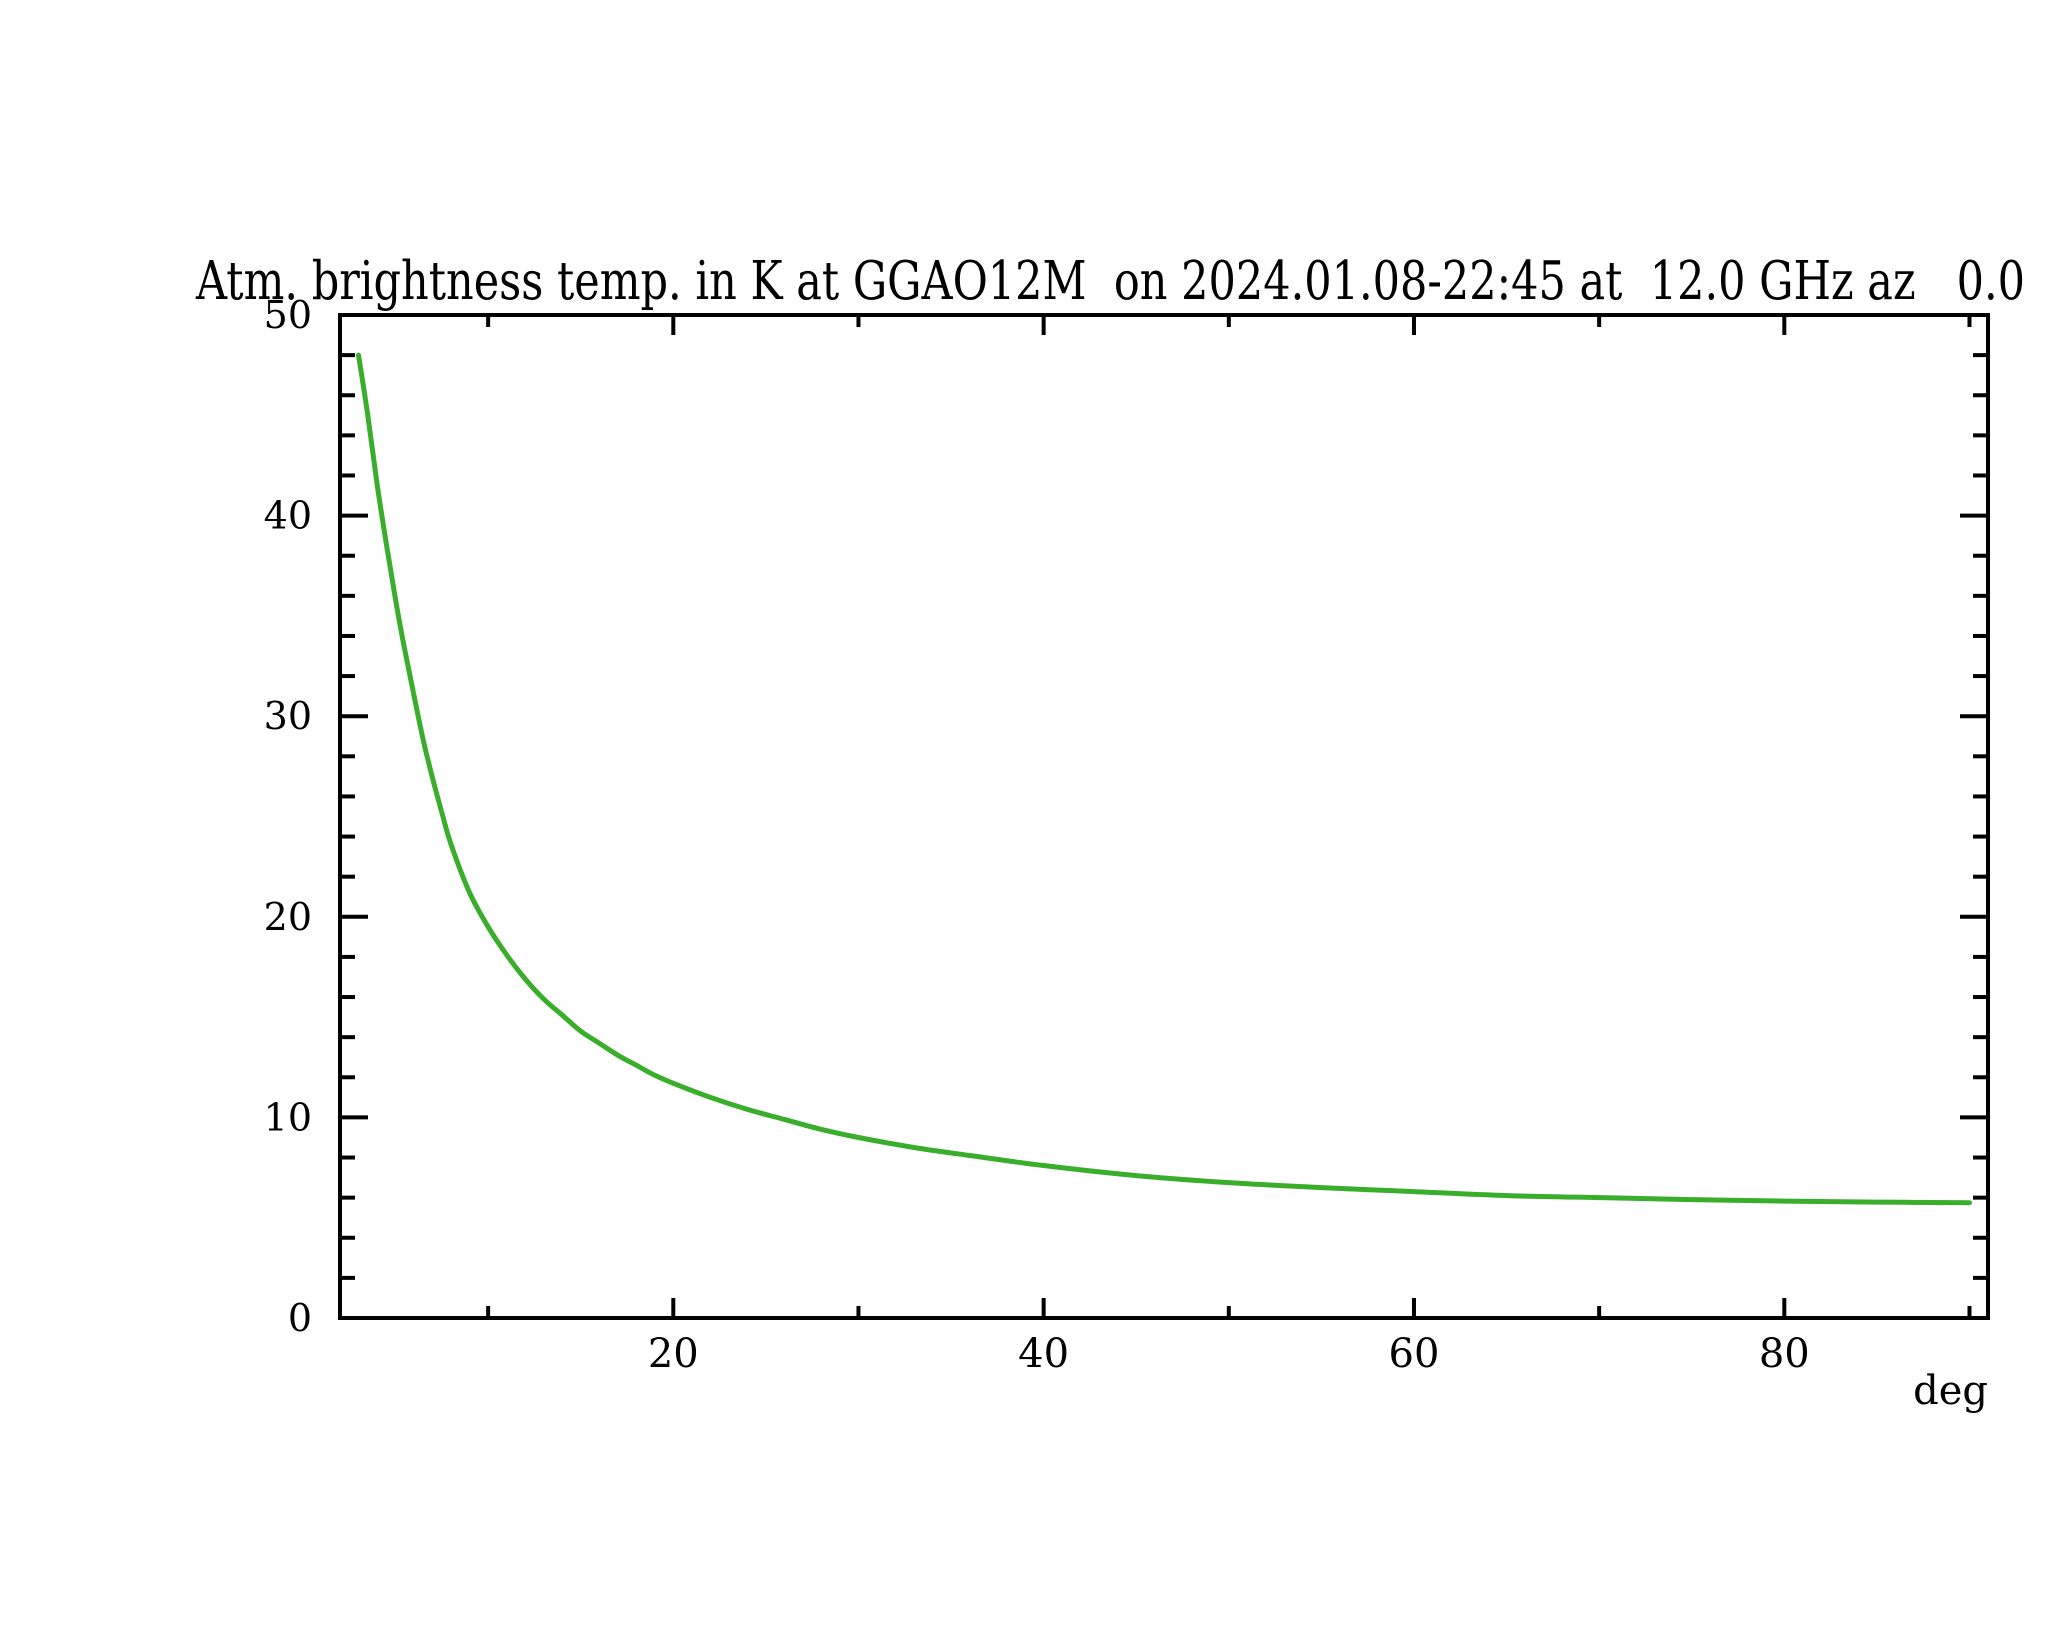  Describe the element at coordinates (673, 1354) in the screenshot. I see `x-tick-label: 20` at that location.